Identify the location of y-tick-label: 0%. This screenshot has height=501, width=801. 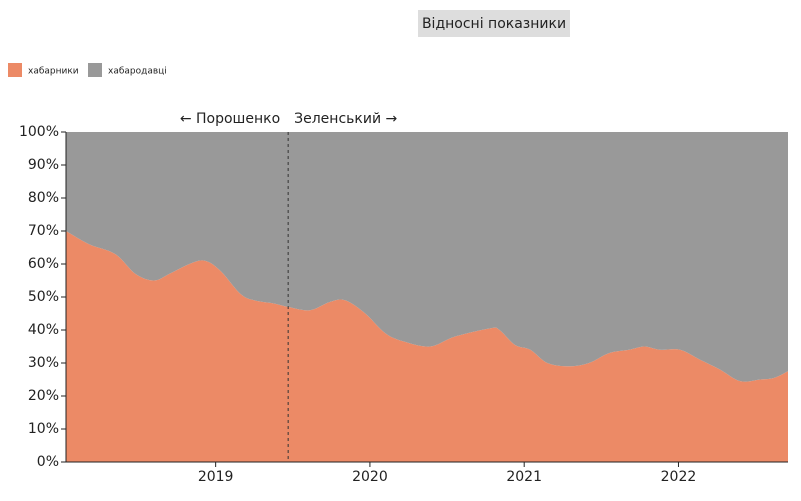
(48, 462).